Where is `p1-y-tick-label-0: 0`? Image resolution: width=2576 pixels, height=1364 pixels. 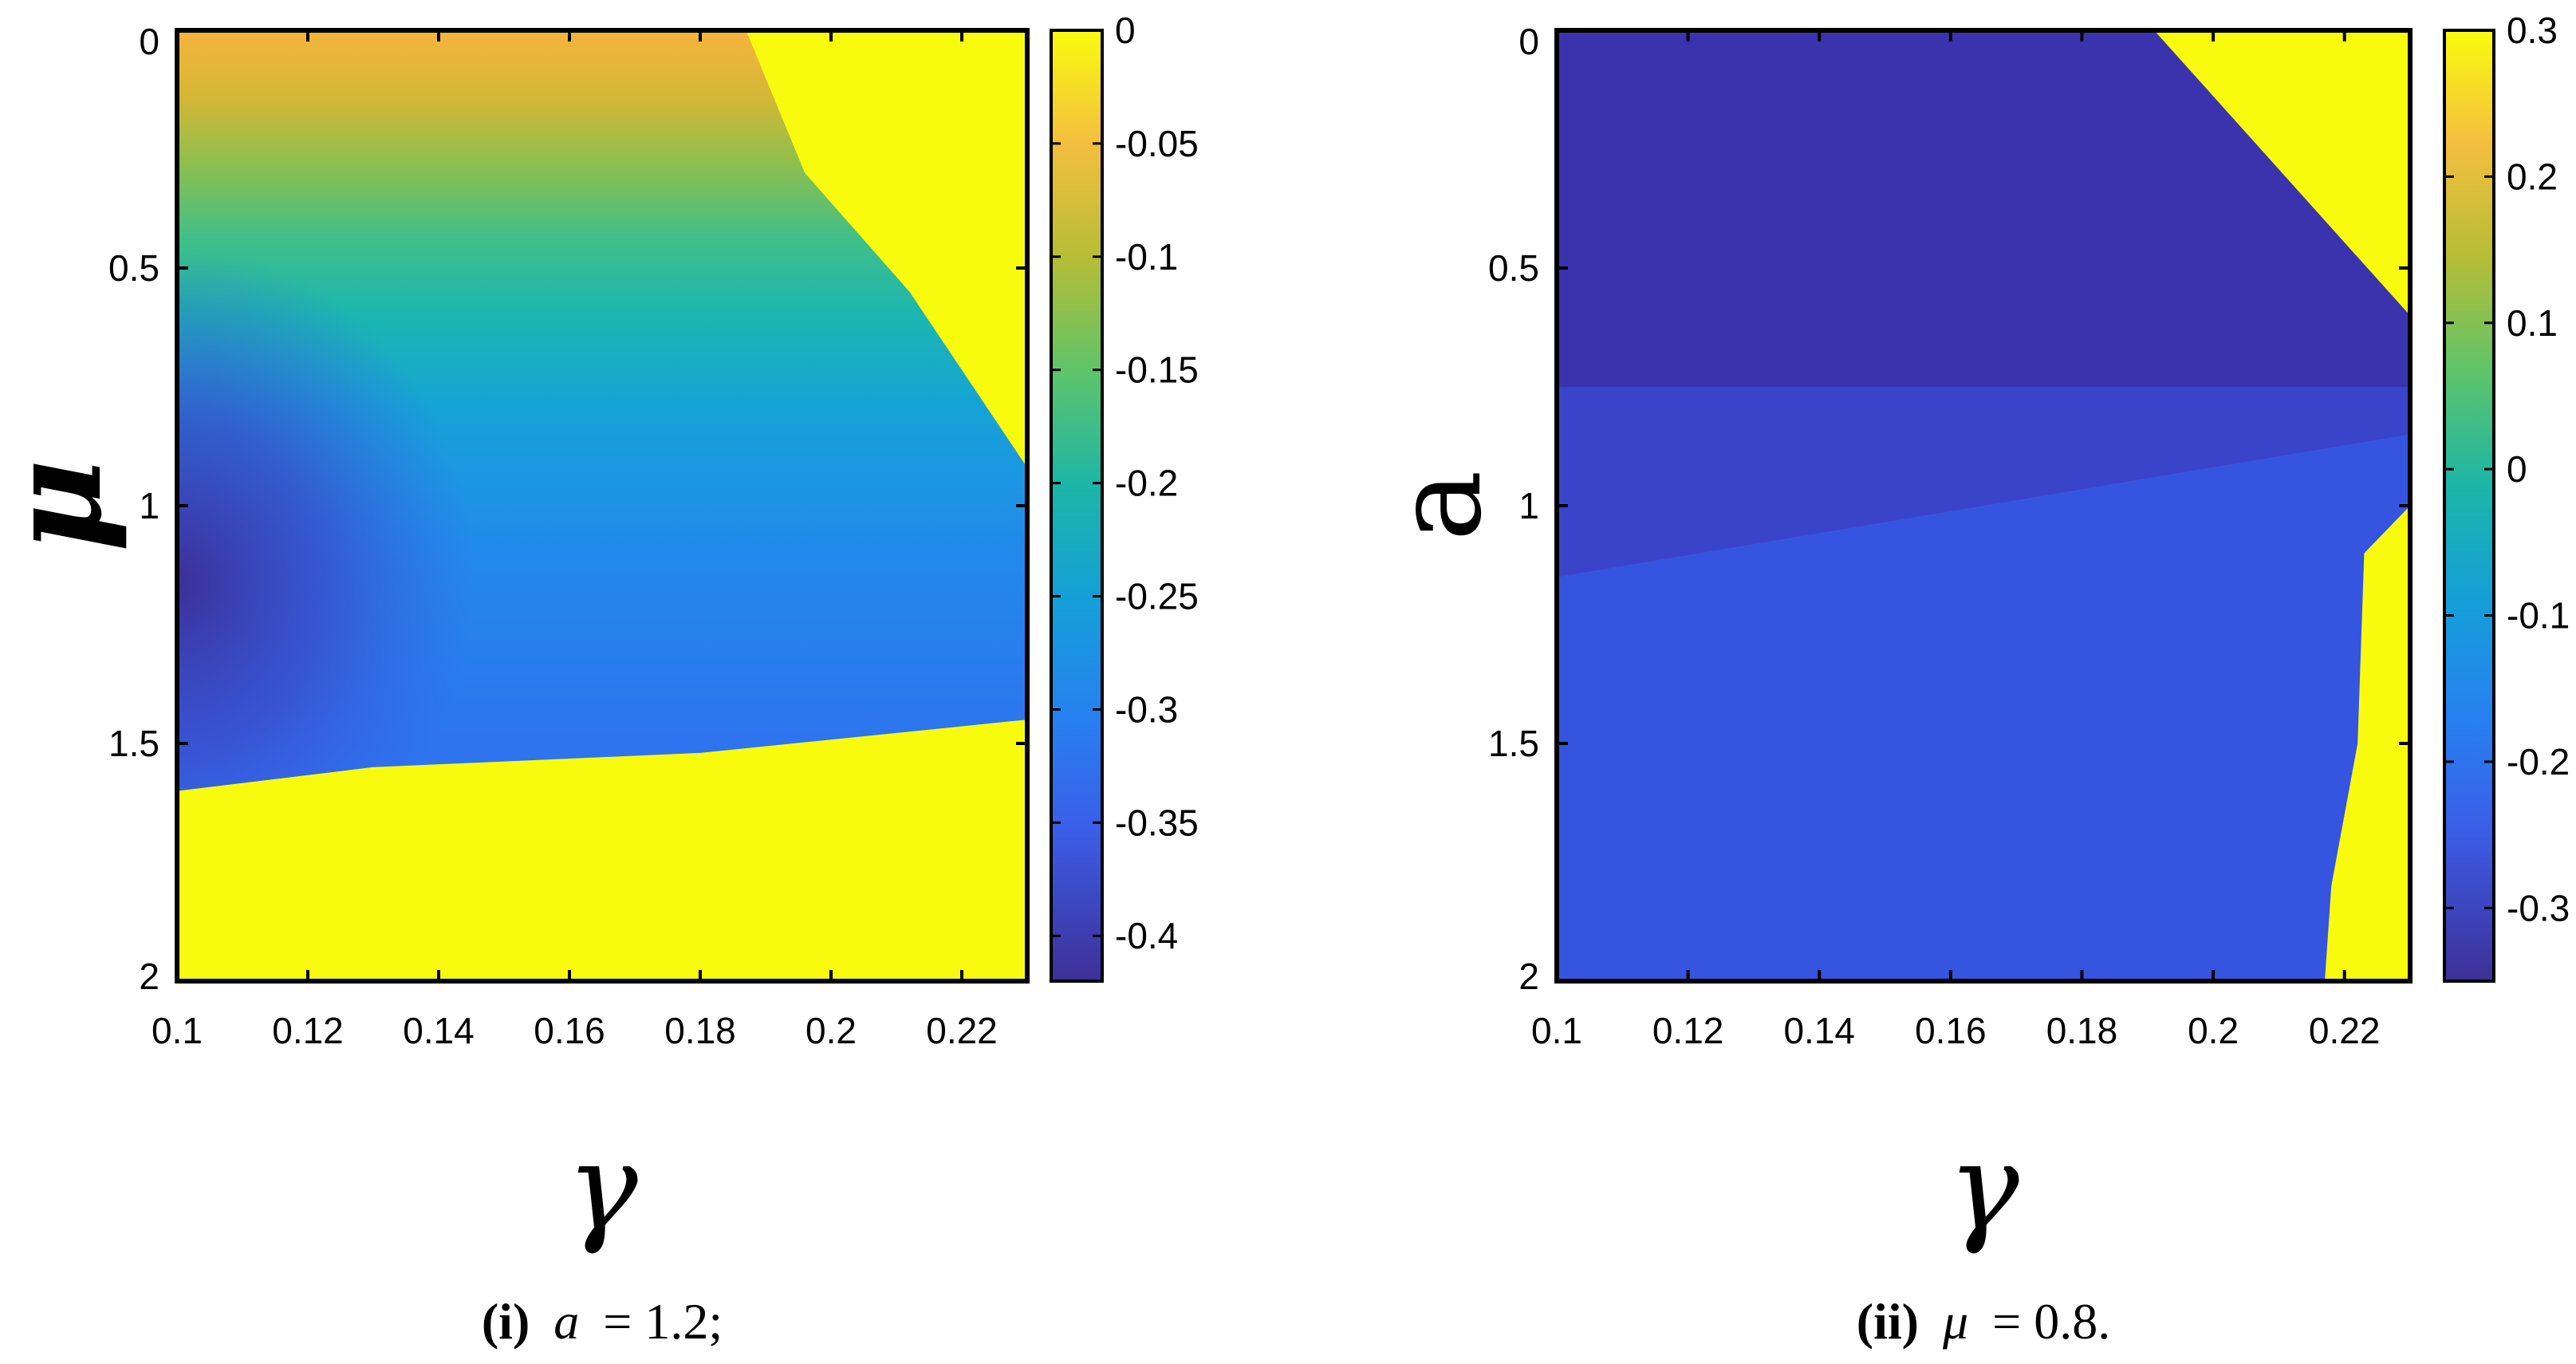
p1-y-tick-label-0: 0 is located at coordinates (149, 41).